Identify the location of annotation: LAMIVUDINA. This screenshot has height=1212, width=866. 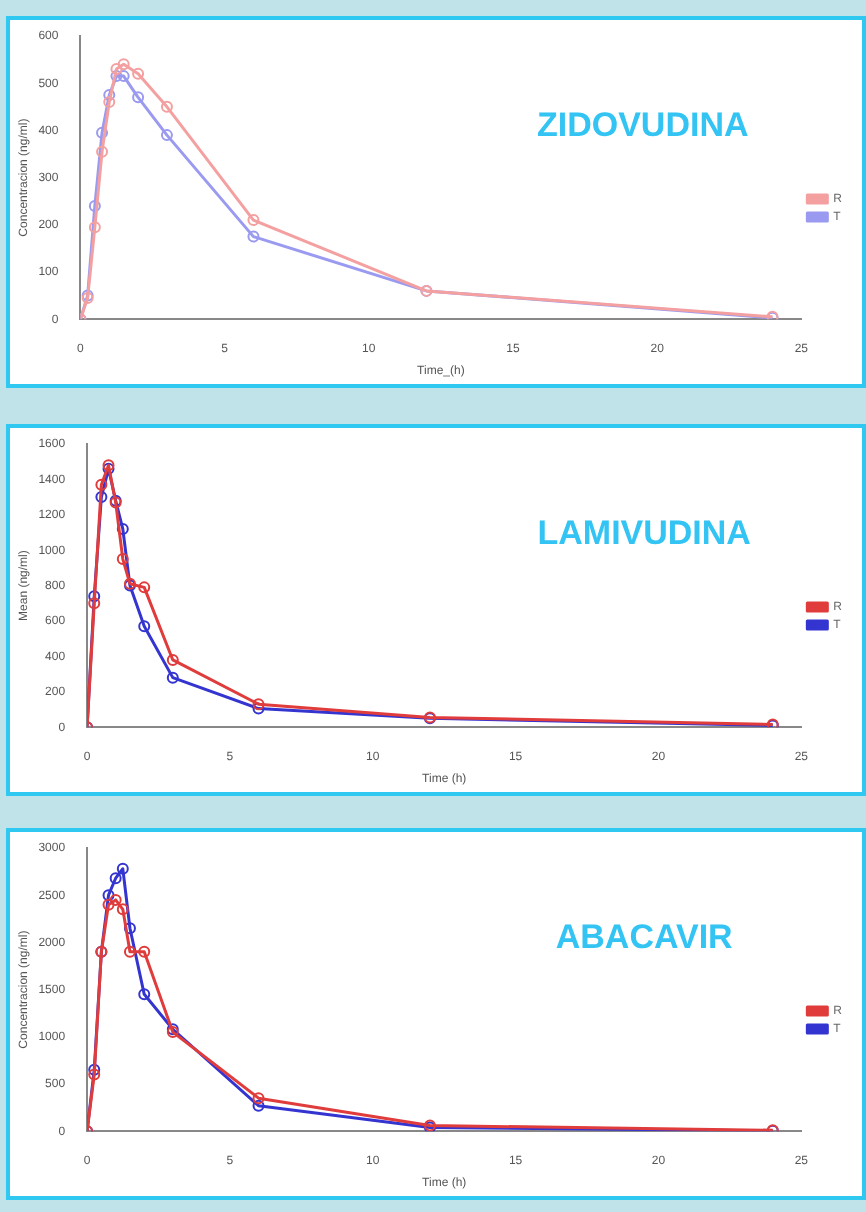
(644, 533).